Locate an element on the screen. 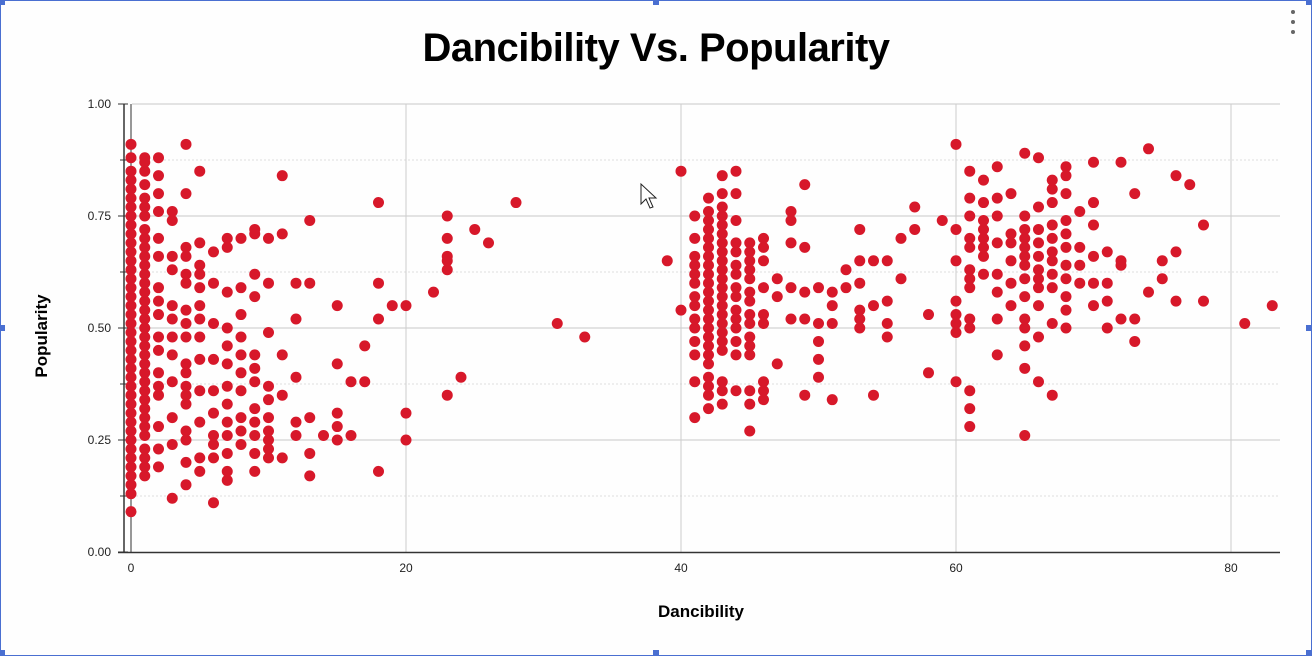 Image resolution: width=1312 pixels, height=656 pixels. resize-handle-bottom is located at coordinates (656, 653).